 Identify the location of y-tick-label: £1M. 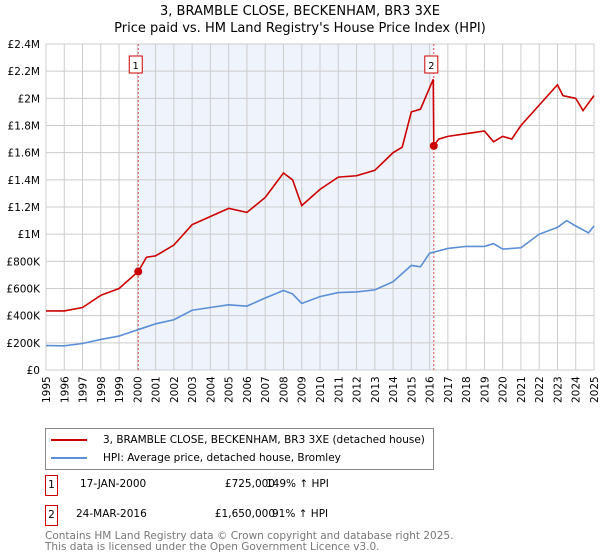
(29, 235).